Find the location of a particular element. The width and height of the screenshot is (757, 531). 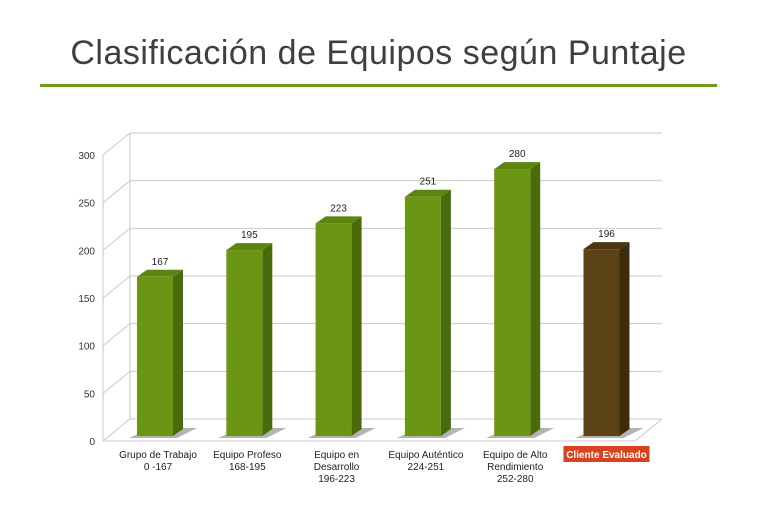

x-tick-label: Equipo en is located at coordinates (336, 455).